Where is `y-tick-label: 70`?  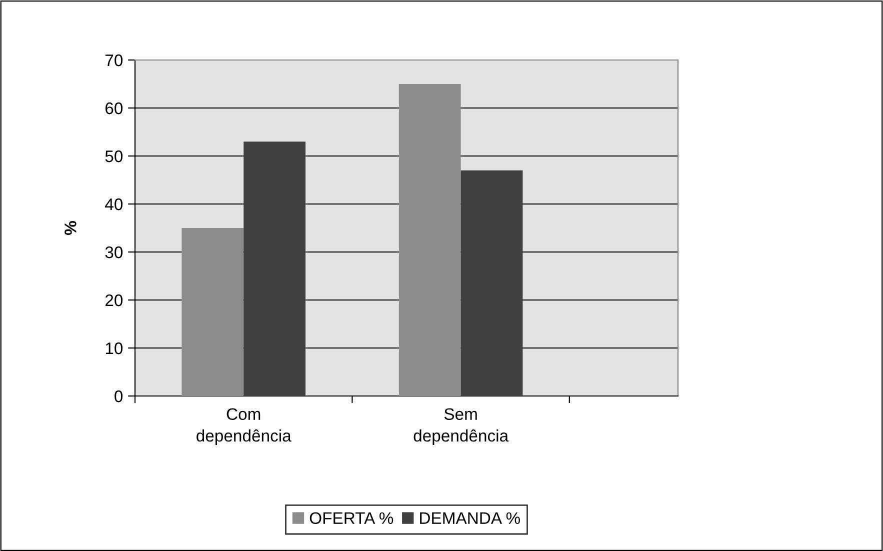 y-tick-label: 70 is located at coordinates (114, 60).